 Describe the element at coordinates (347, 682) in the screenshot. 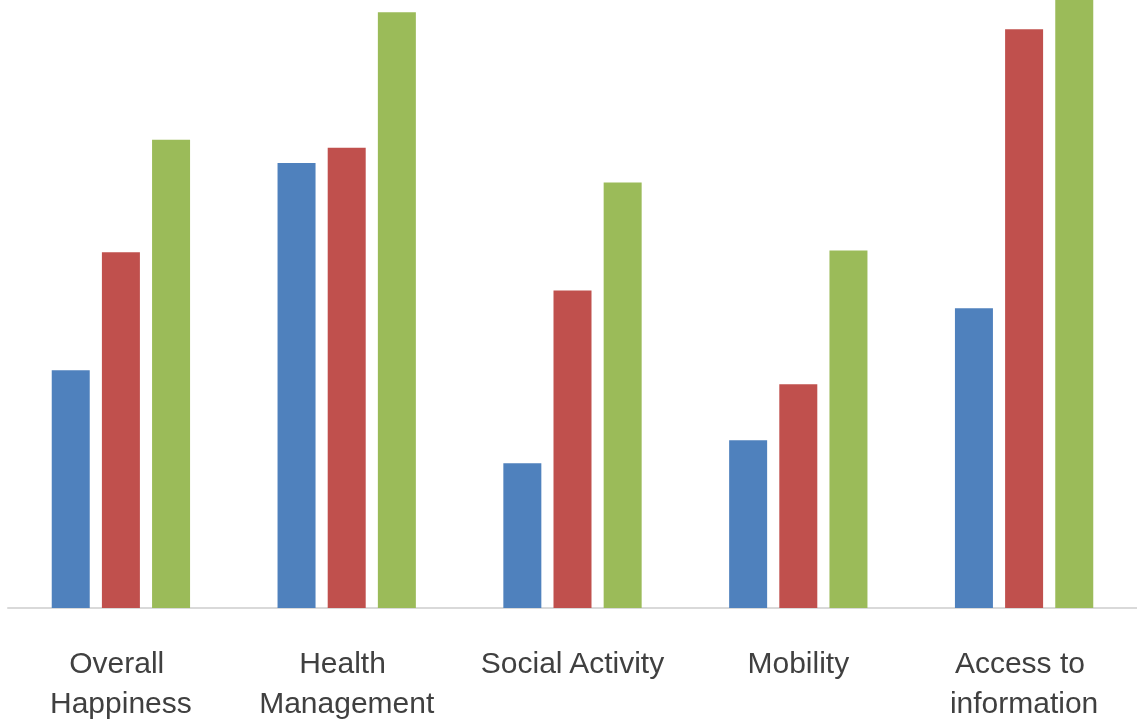

I see `x-tick-label: Health Management` at that location.